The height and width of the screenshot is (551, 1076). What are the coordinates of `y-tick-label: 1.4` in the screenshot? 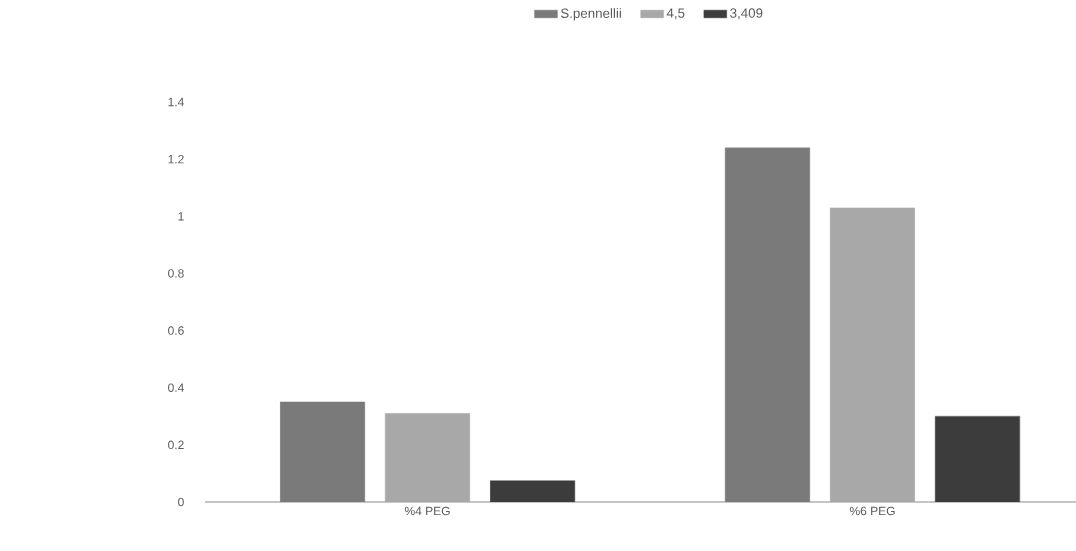 It's located at (176, 102).